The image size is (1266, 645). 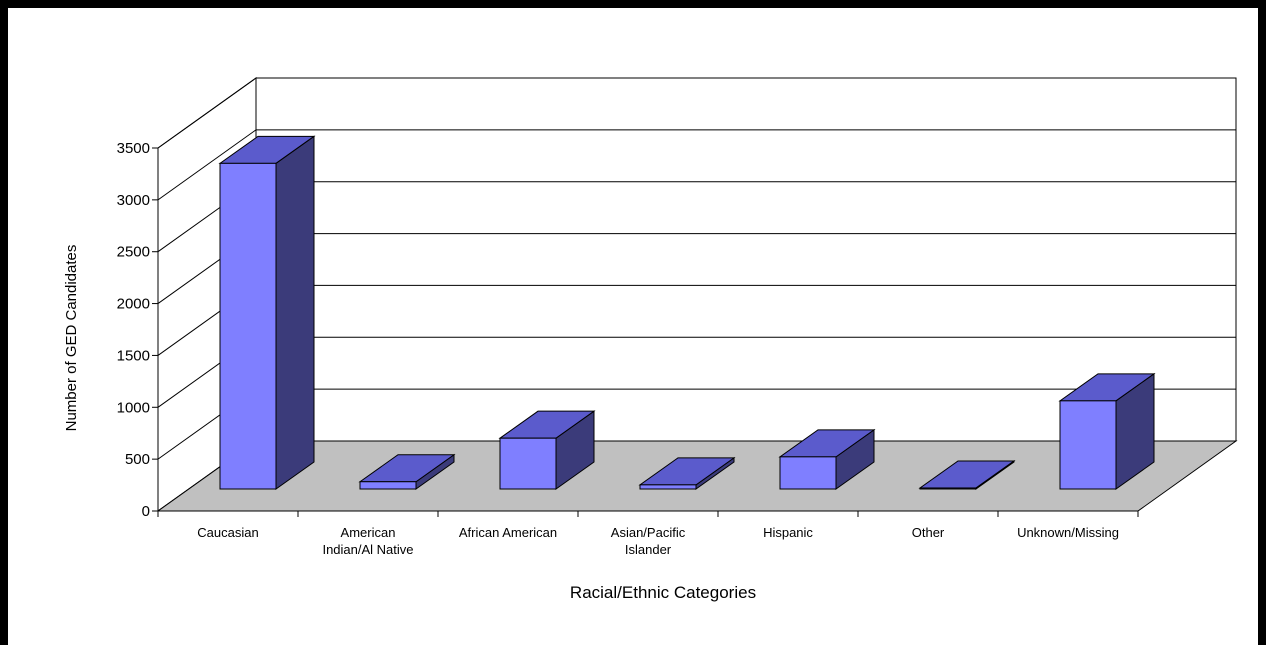 I want to click on y-tick-label: 1500, so click(x=133, y=355).